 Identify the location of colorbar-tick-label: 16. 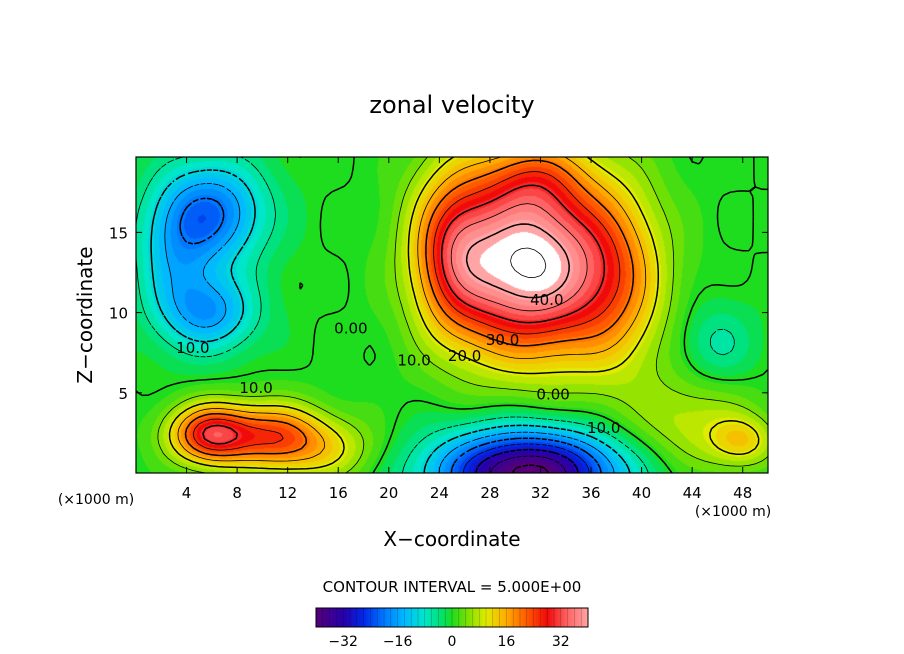
(506, 642).